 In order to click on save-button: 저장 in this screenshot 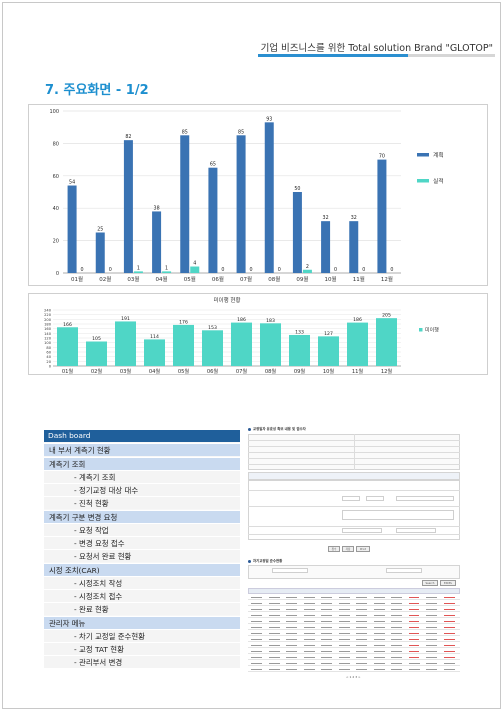, I will do `click(348, 549)`.